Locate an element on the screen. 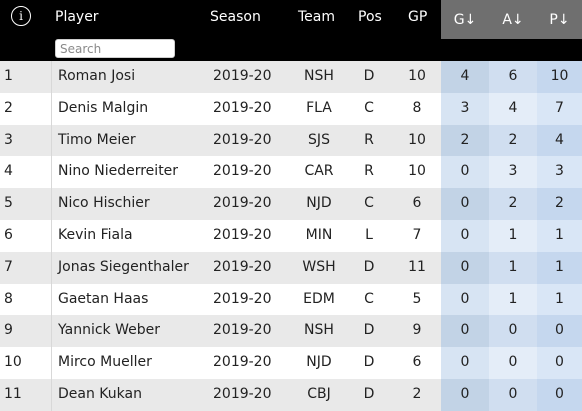  position-cell: R is located at coordinates (369, 139).